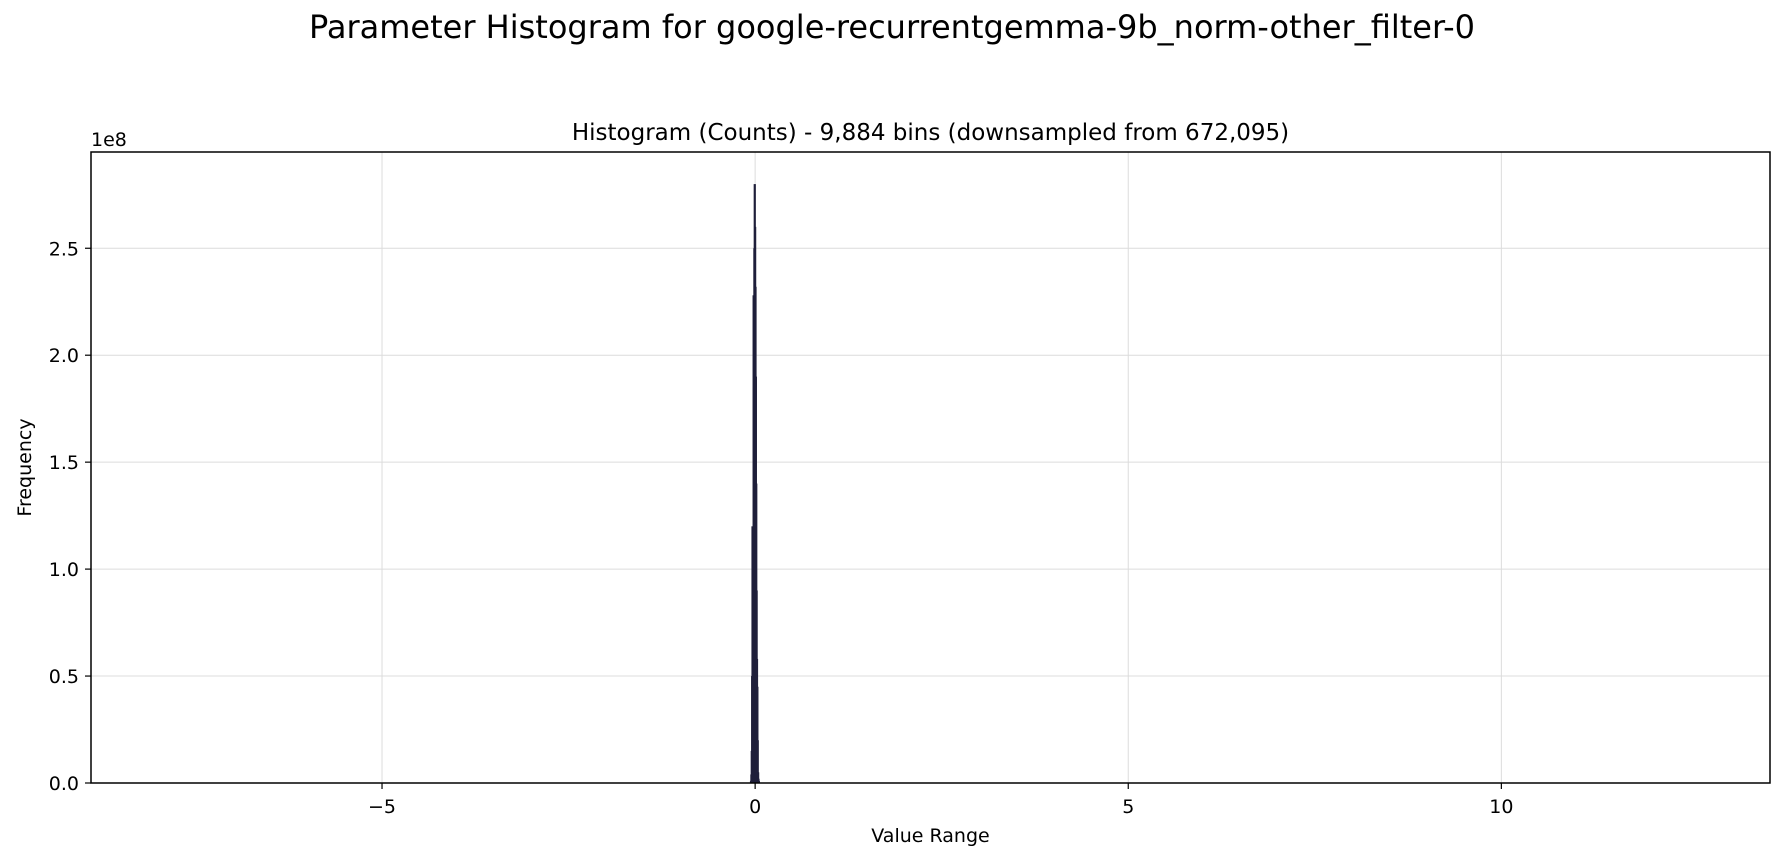 The image size is (1784, 860). What do you see at coordinates (930, 836) in the screenshot?
I see `x-axis-label: Value Range` at bounding box center [930, 836].